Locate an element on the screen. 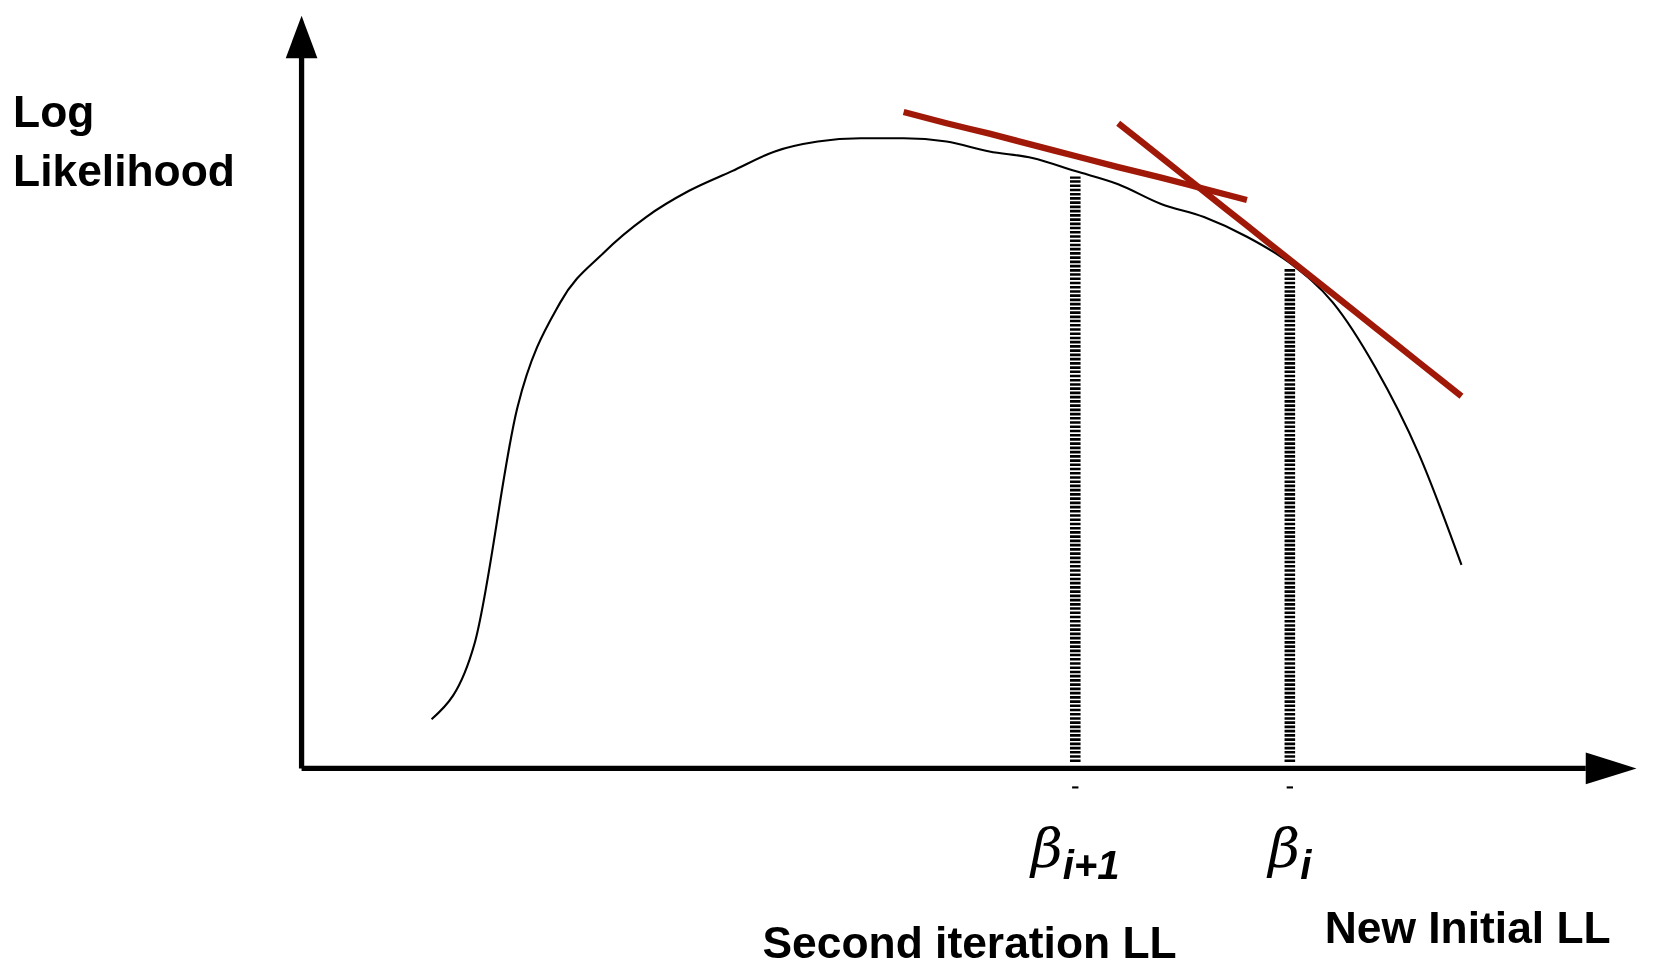 This screenshot has width=1658, height=965. y-axis-title: Log Likelihood is located at coordinates (124, 141).